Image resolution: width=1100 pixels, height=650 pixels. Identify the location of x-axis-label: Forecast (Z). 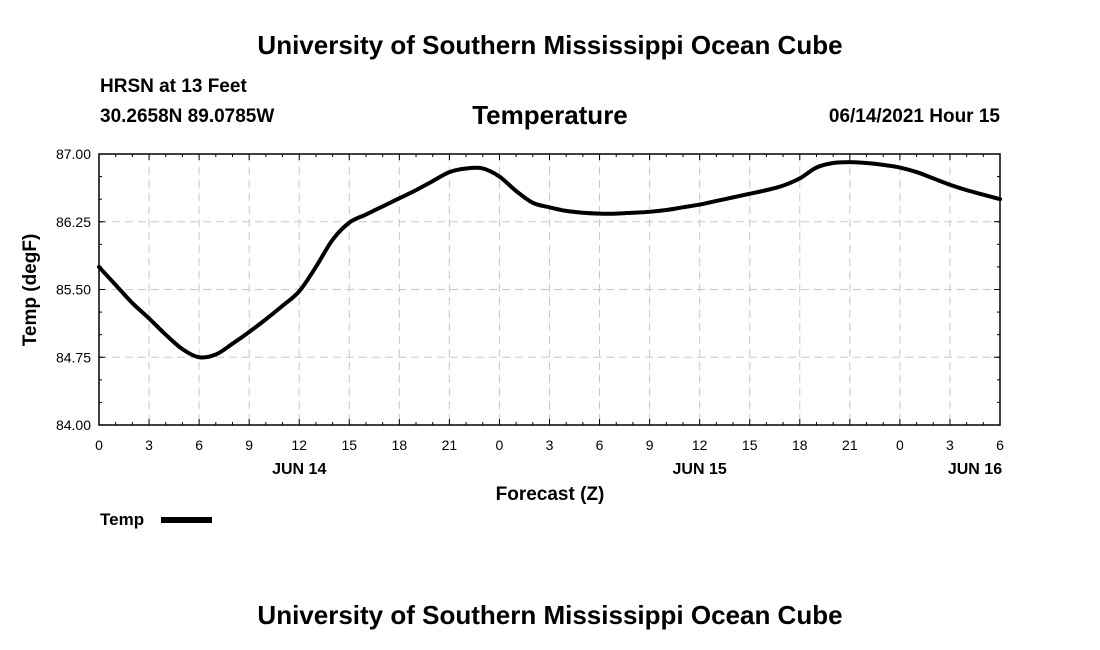
(550, 494).